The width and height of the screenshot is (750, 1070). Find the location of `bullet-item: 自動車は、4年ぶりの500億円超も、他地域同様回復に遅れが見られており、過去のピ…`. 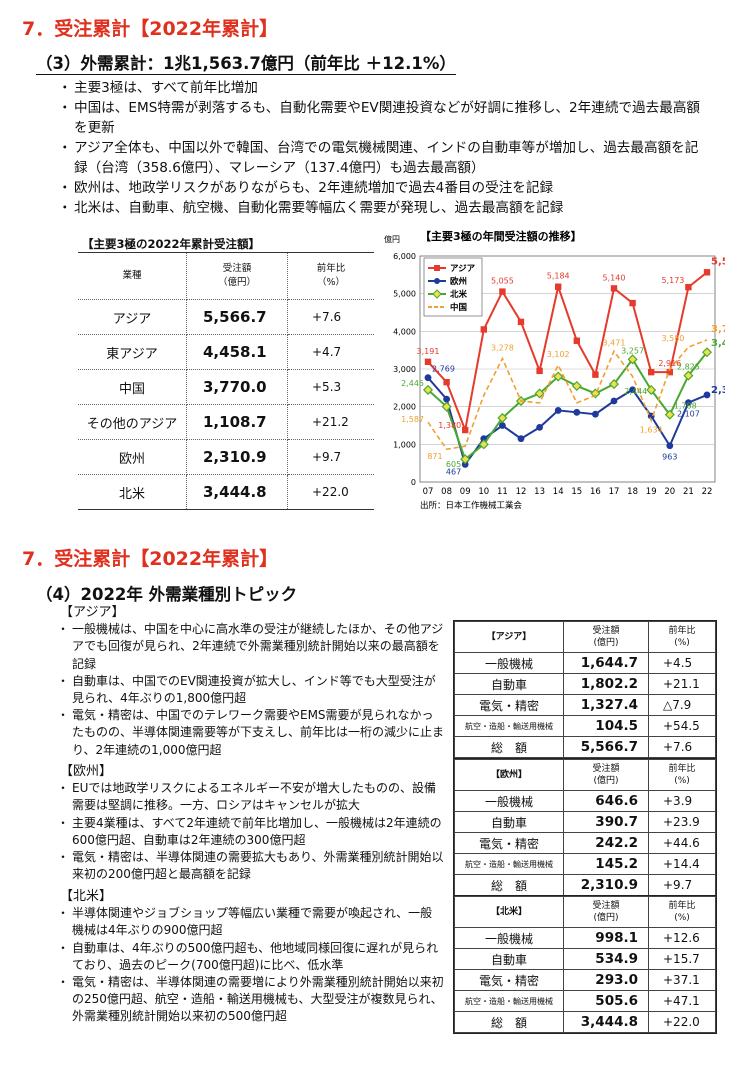

bullet-item: 自動車は、4年ぶりの500億円超も、他地域同様回復に遅れが見られており、過去のピ… is located at coordinates (250, 957).